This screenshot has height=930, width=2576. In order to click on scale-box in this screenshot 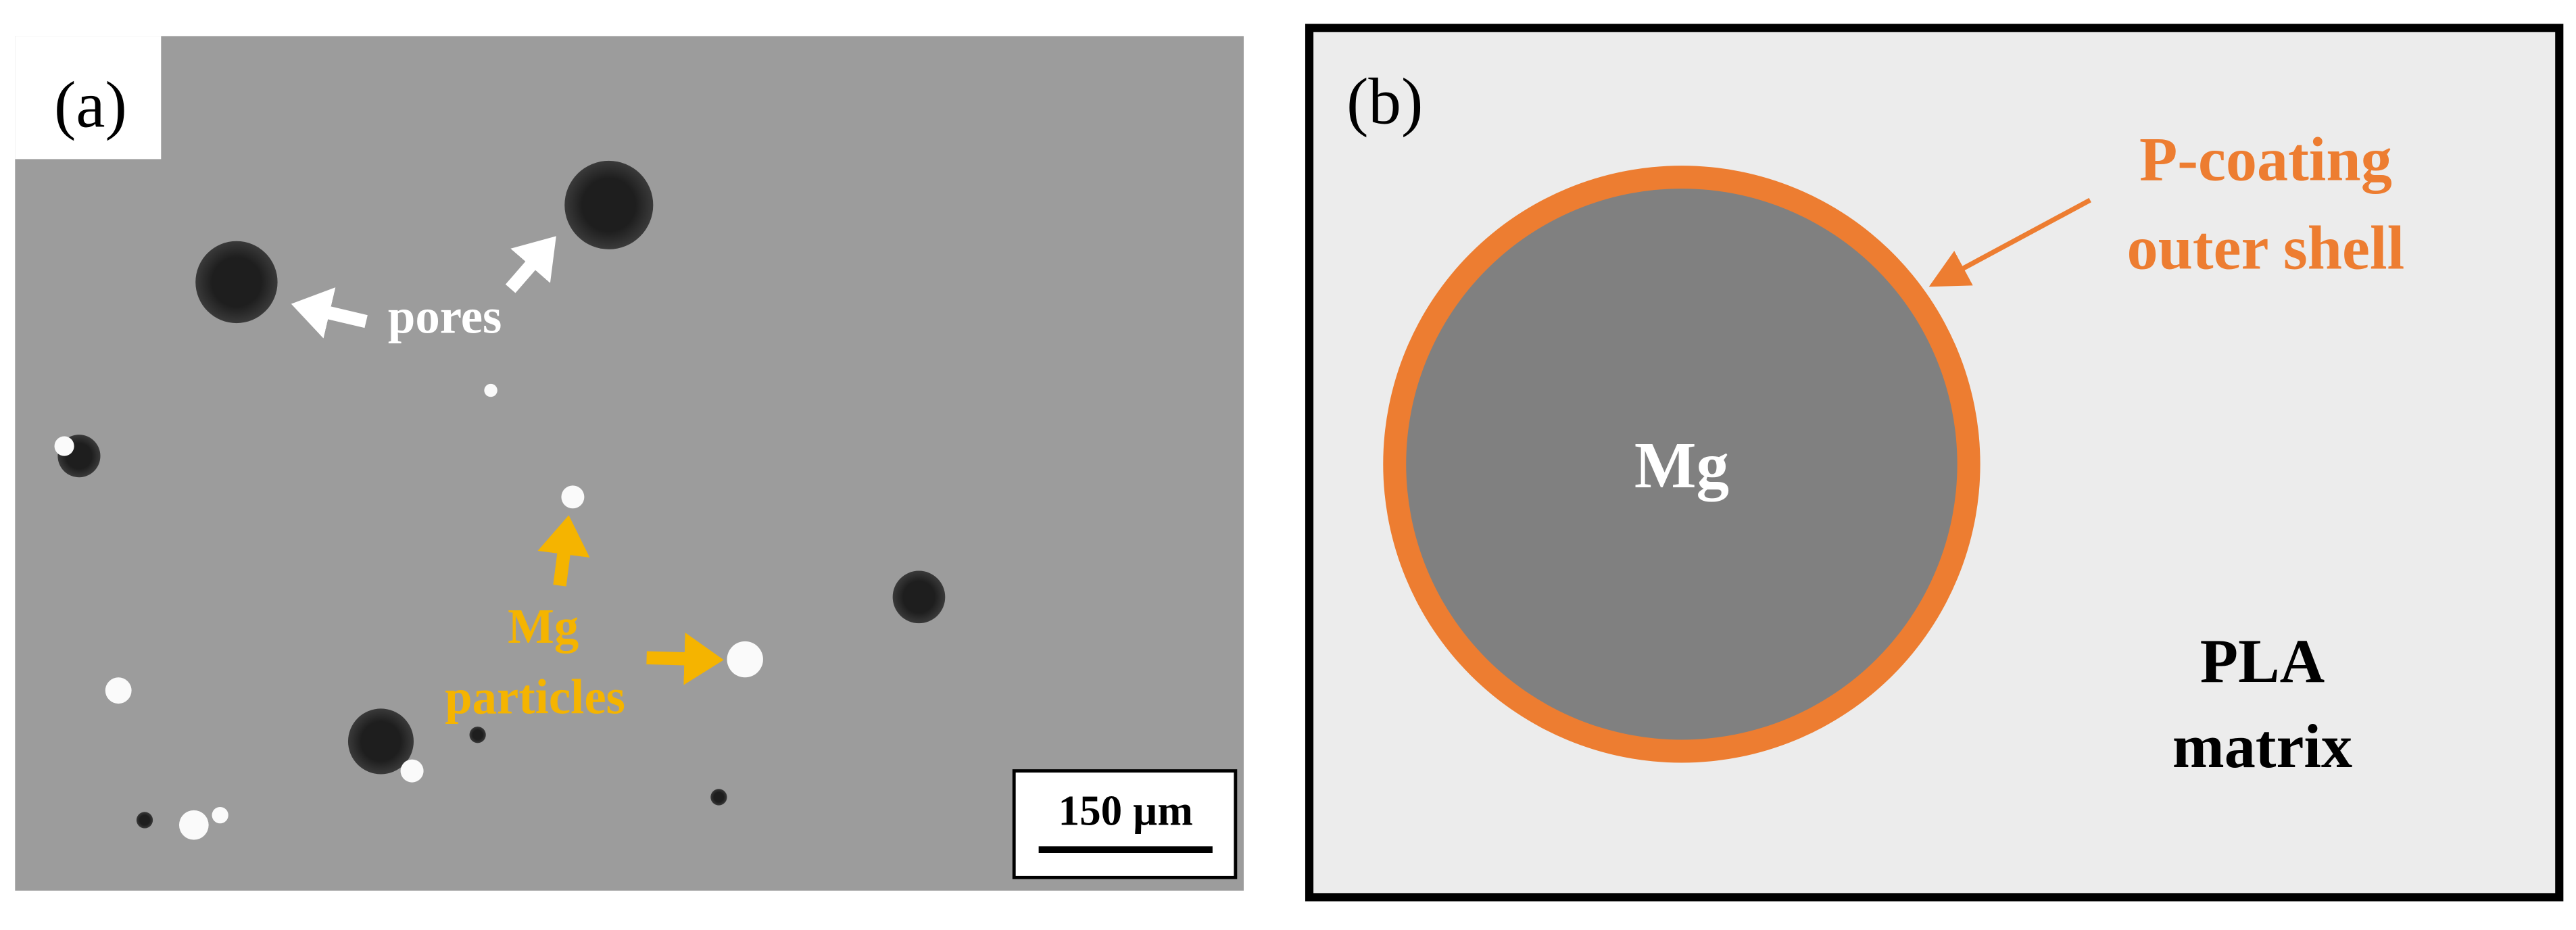, I will do `click(1125, 824)`.